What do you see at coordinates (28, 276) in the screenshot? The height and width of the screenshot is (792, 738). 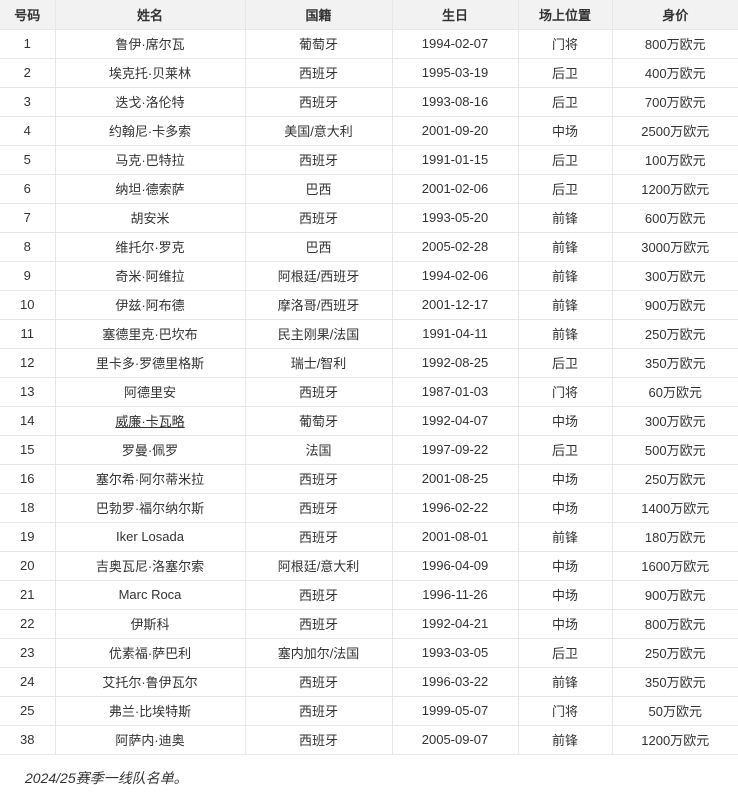 I see `cell-number: 9` at bounding box center [28, 276].